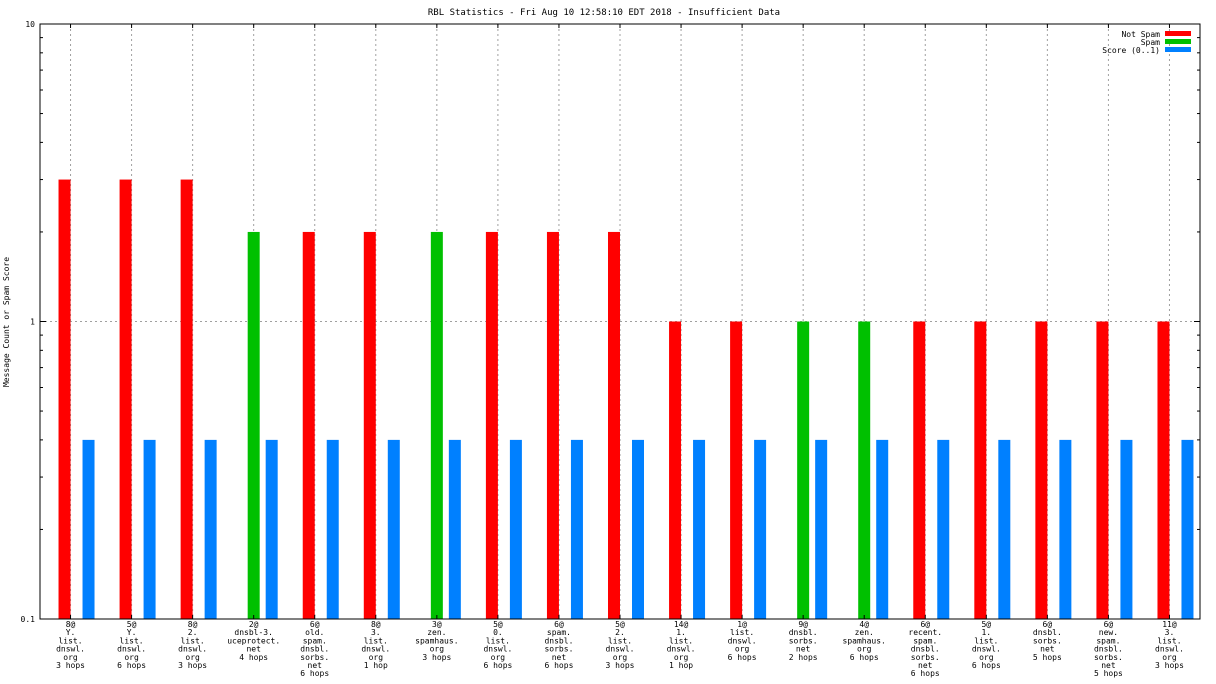 This screenshot has height=684, width=1216. Describe the element at coordinates (1108, 640) in the screenshot. I see `x-tick-label-line: spam.` at that location.